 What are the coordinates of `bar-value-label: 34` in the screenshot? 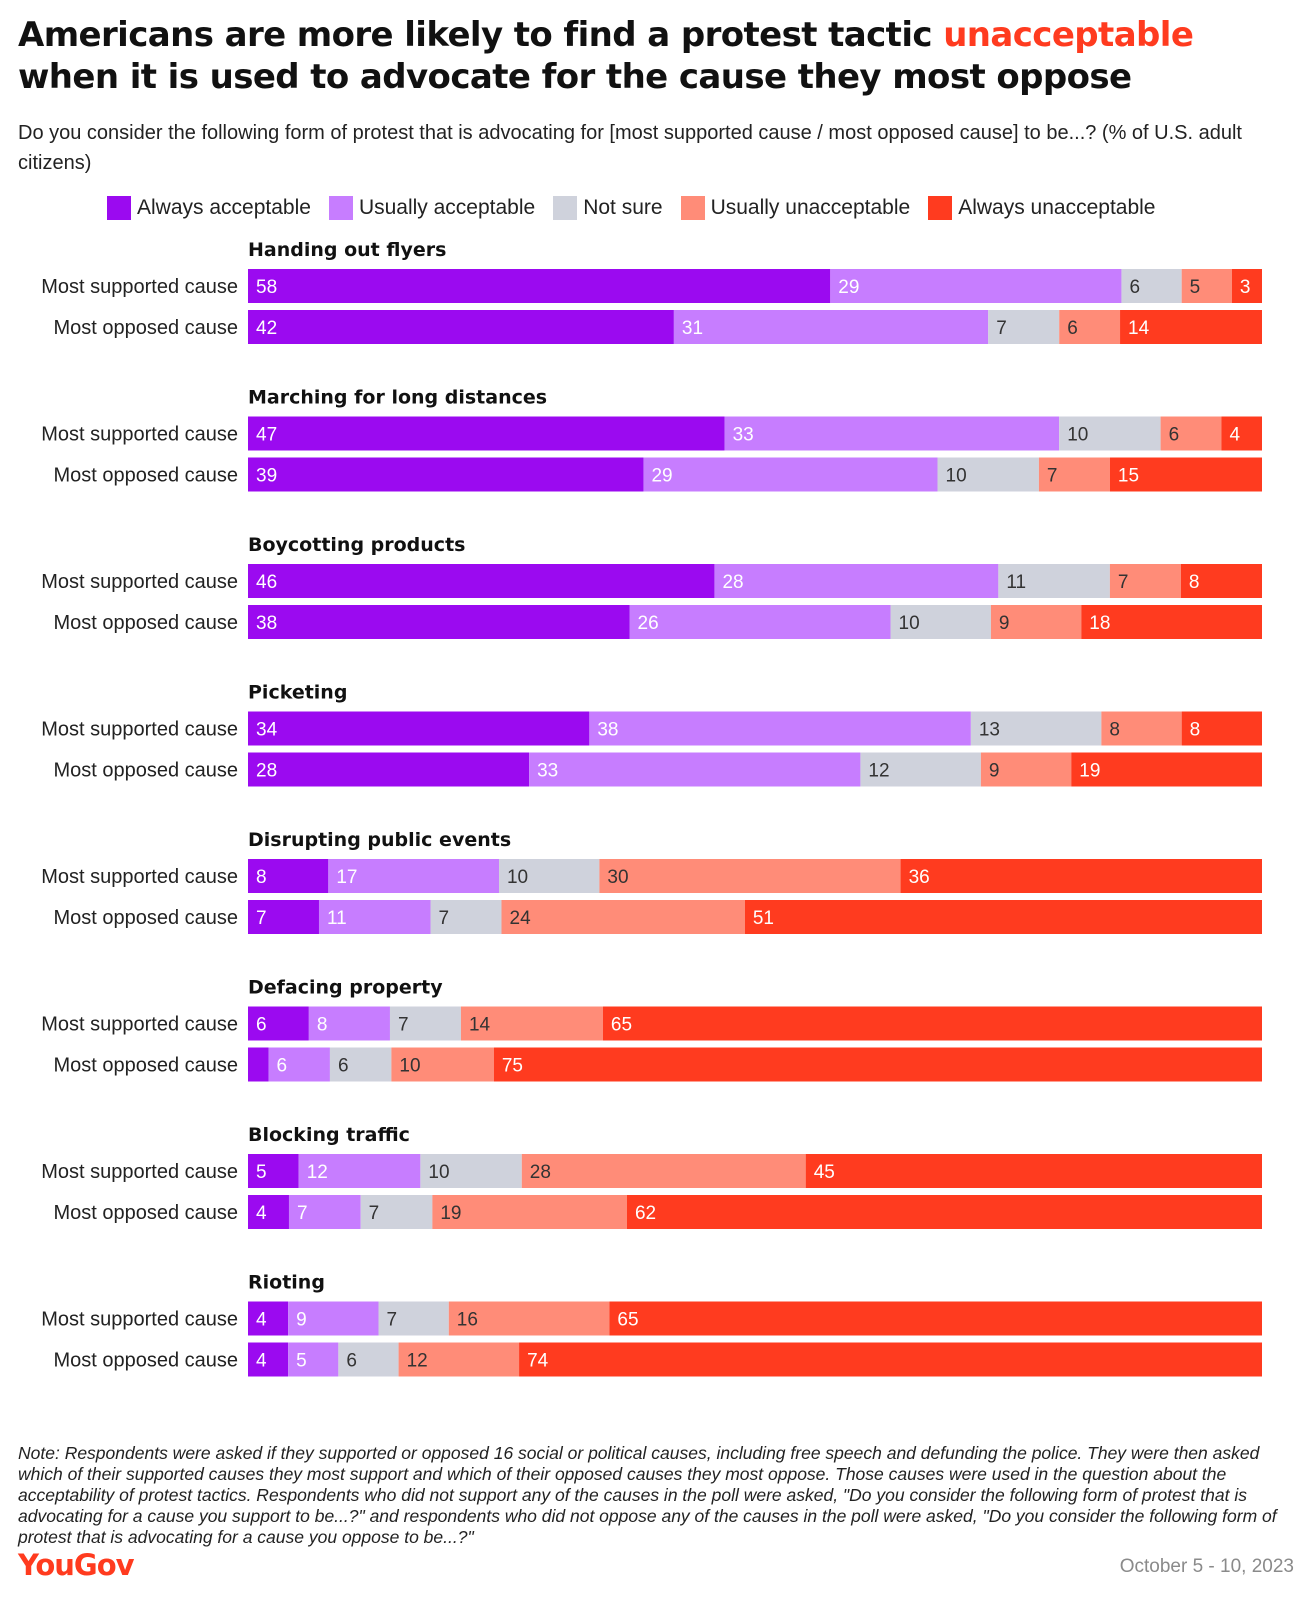 It's located at (267, 730).